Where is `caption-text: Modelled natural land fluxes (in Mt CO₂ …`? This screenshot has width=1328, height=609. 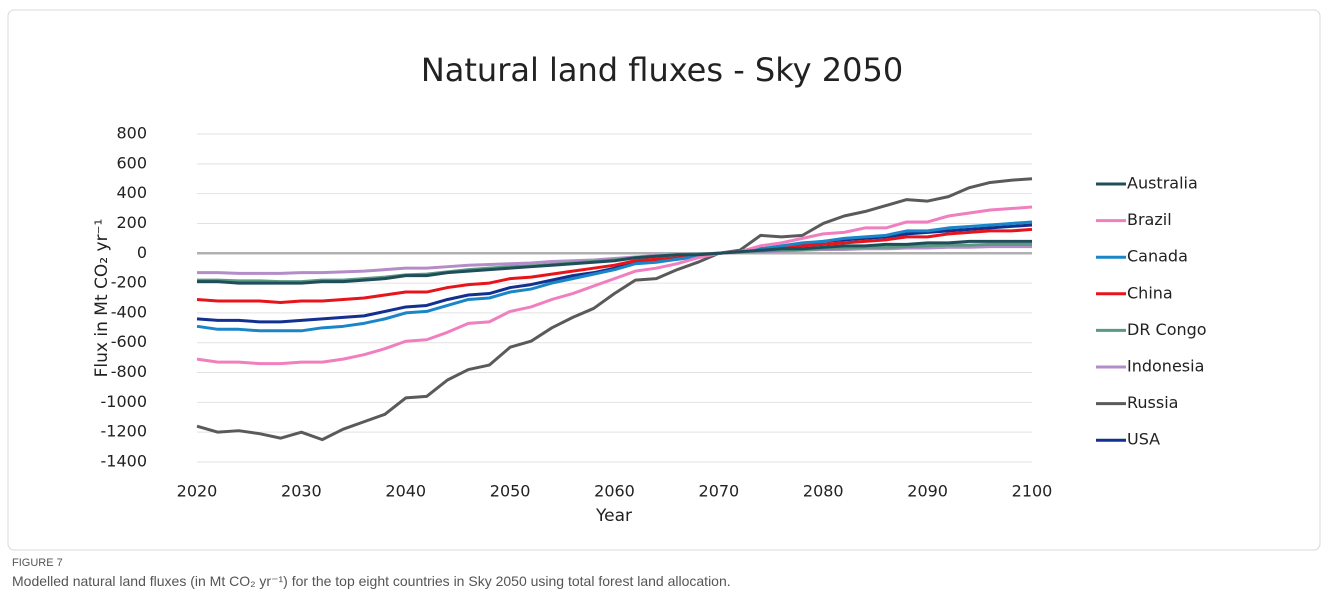 caption-text: Modelled natural land fluxes (in Mt CO₂ … is located at coordinates (371, 581).